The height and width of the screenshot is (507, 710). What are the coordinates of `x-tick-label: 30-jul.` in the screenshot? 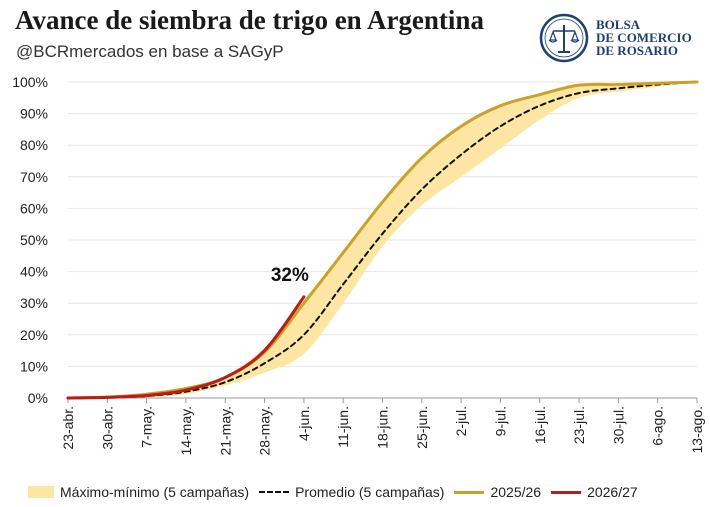 It's located at (618, 425).